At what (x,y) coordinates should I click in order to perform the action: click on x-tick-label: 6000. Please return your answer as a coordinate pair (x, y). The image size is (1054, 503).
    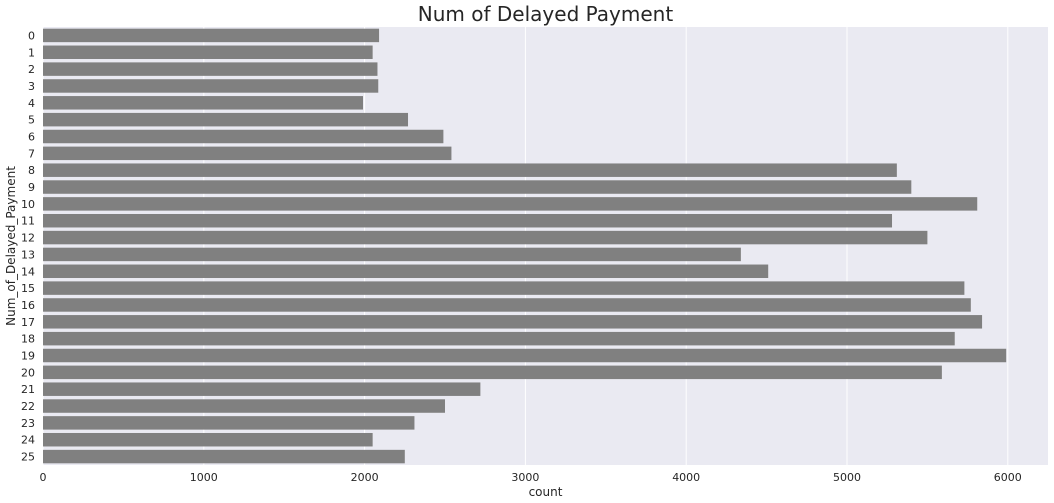
    Looking at the image, I should click on (1008, 477).